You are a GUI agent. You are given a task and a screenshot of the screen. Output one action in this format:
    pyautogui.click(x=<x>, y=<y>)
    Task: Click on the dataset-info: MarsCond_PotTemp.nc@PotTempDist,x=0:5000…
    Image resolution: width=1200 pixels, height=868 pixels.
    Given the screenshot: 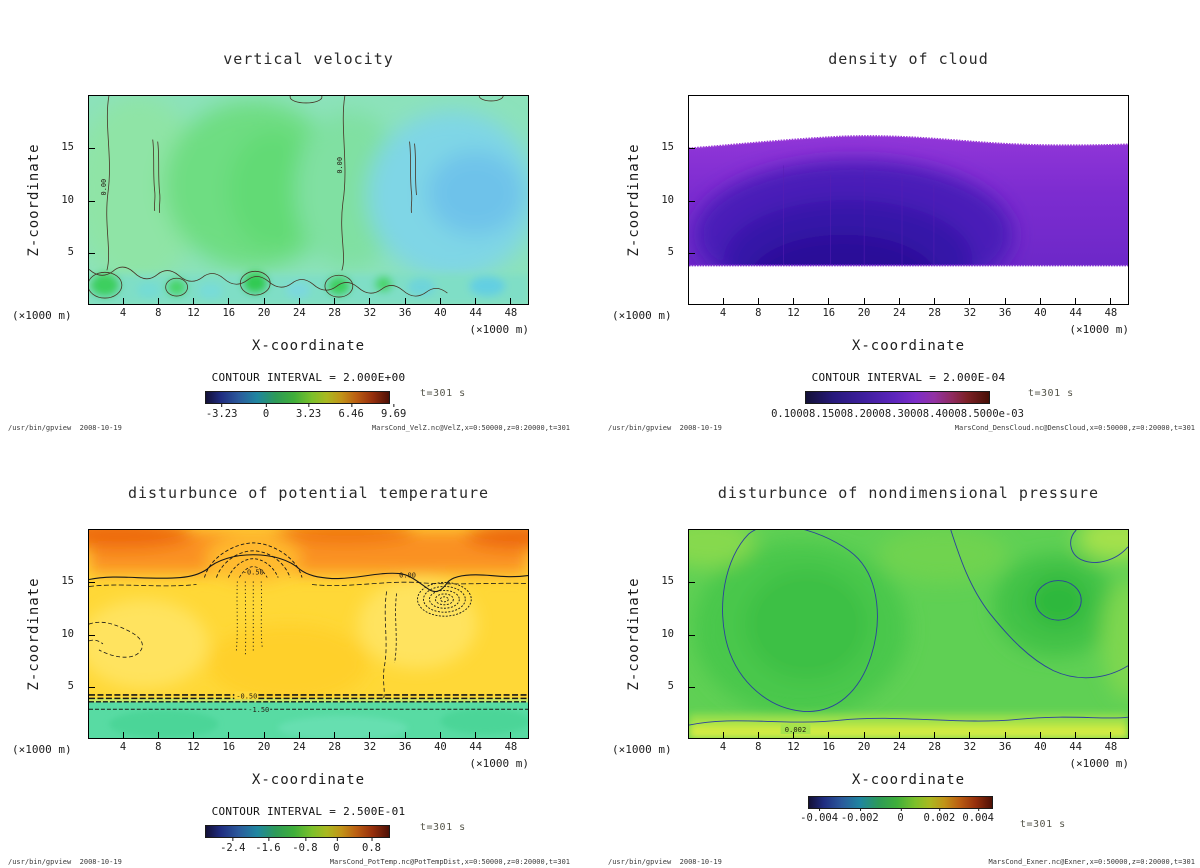 What is the action you would take?
    pyautogui.click(x=449, y=862)
    